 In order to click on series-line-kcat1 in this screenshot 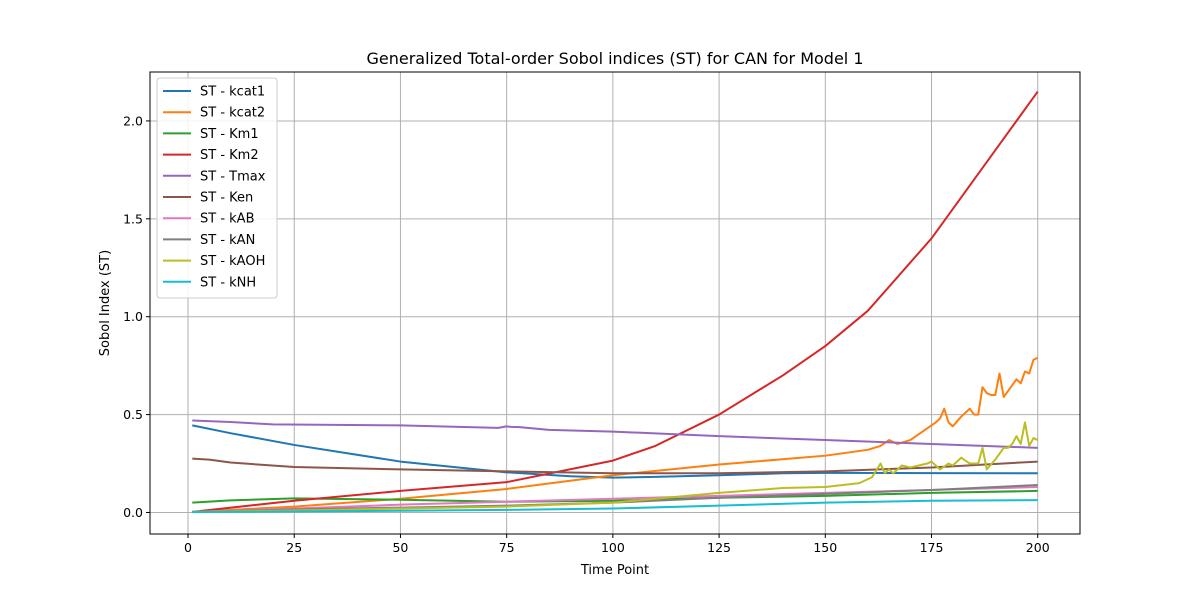, I will do `click(615, 451)`.